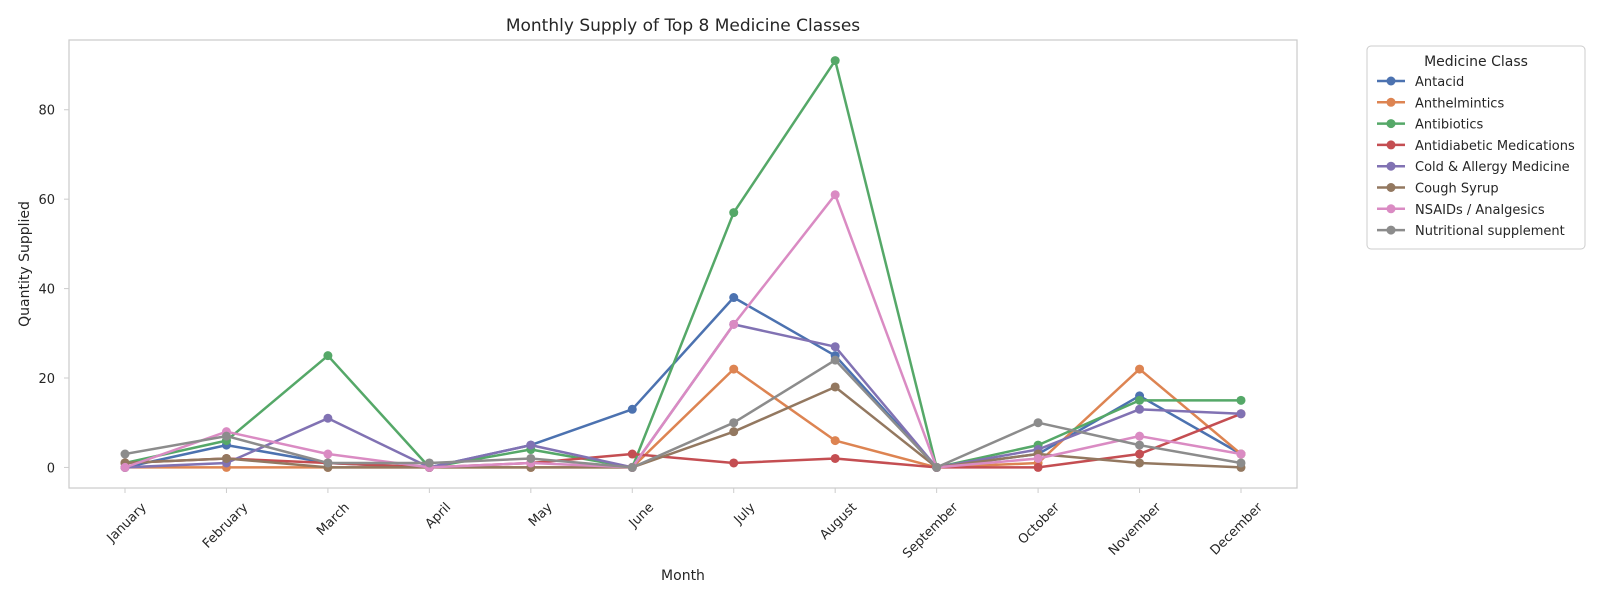 This screenshot has width=1600, height=600. What do you see at coordinates (1449, 125) in the screenshot?
I see `legend-label: Antibiotics` at bounding box center [1449, 125].